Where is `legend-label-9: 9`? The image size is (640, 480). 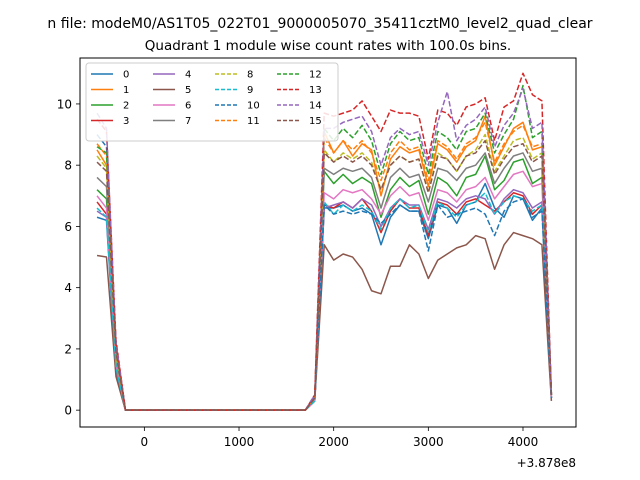 legend-label-9: 9 is located at coordinates (250, 90).